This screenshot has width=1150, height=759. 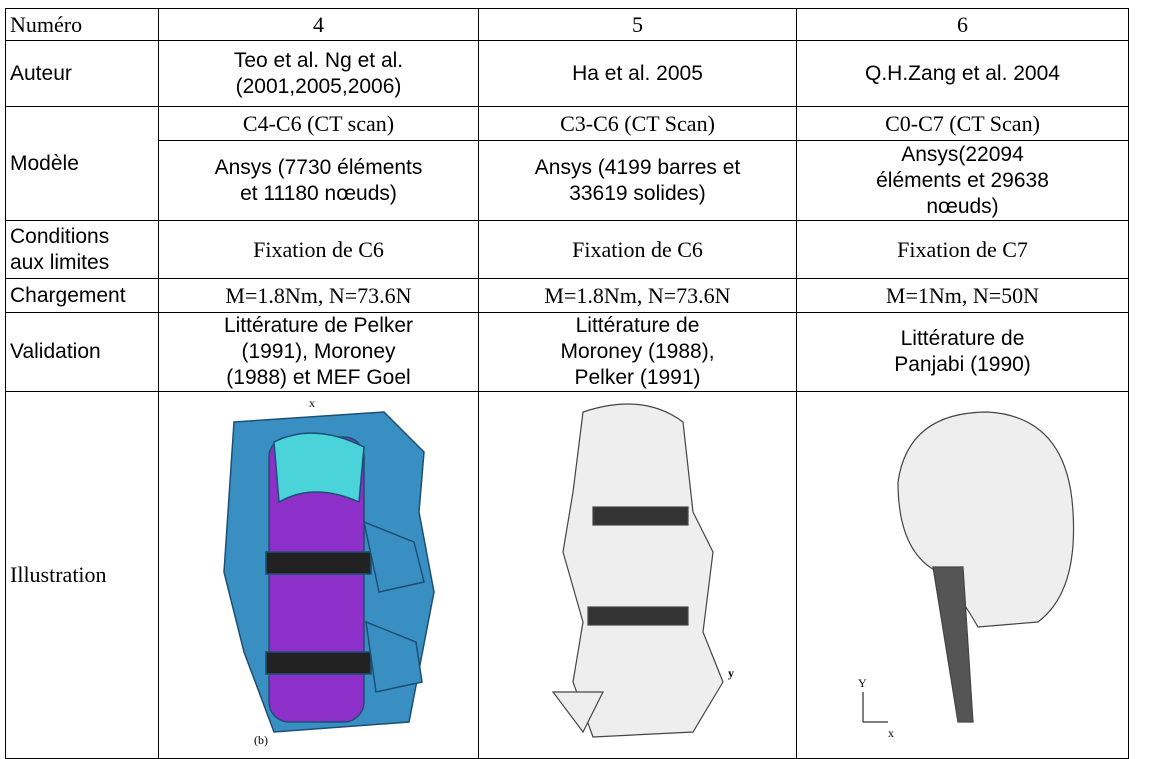 I want to click on cell: 4, so click(x=318, y=24).